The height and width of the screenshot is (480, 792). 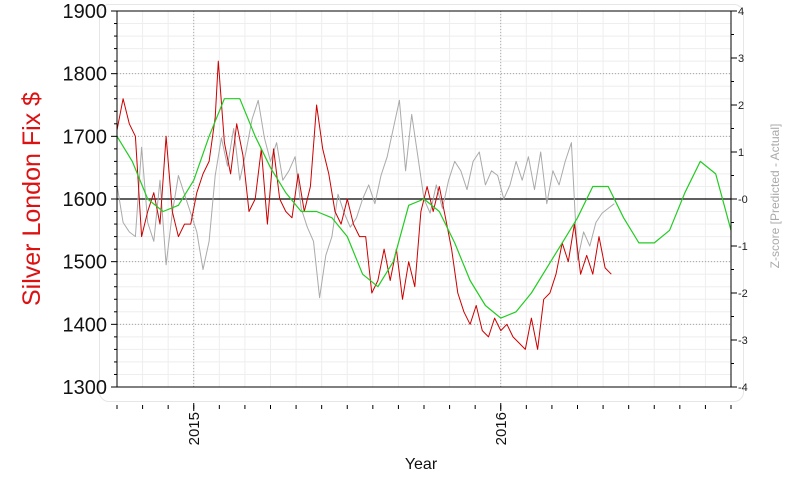 What do you see at coordinates (85, 137) in the screenshot?
I see `y-tick-label: 1700` at bounding box center [85, 137].